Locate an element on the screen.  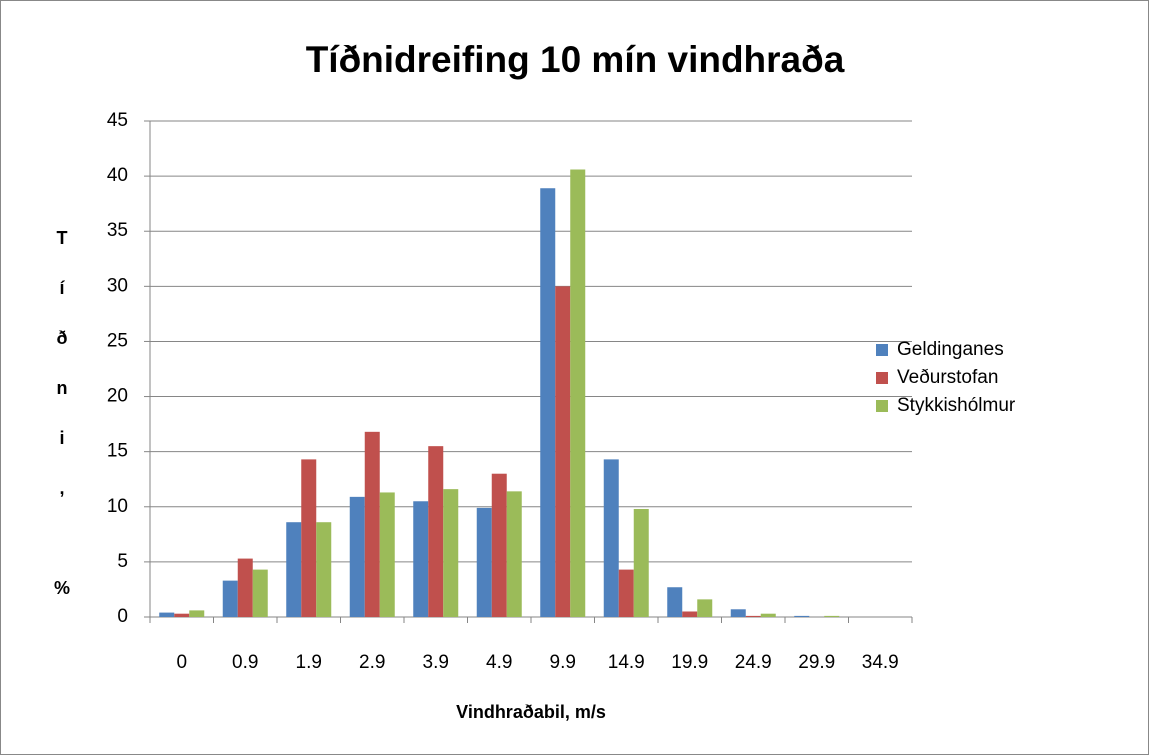
y-tick-label: 25 is located at coordinates (117, 340).